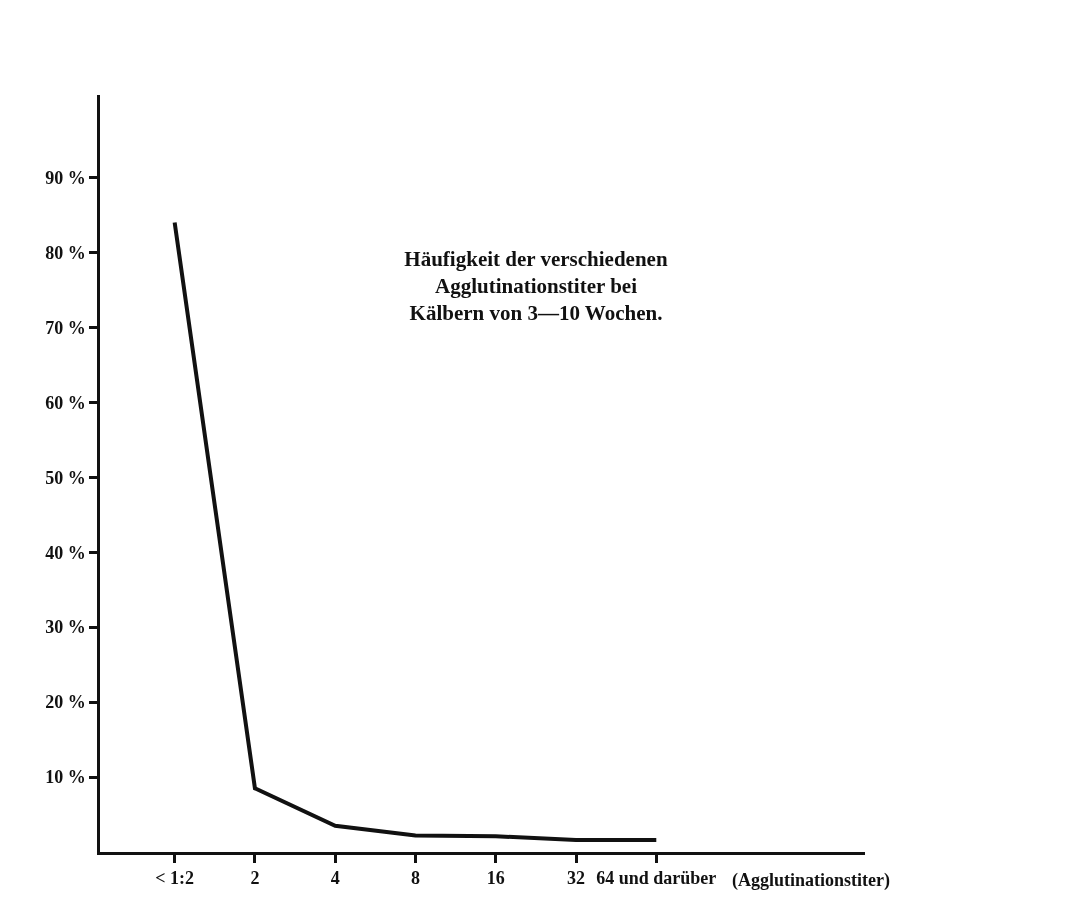 The image size is (1072, 900). I want to click on y-tick-label: 50 %, so click(65, 477).